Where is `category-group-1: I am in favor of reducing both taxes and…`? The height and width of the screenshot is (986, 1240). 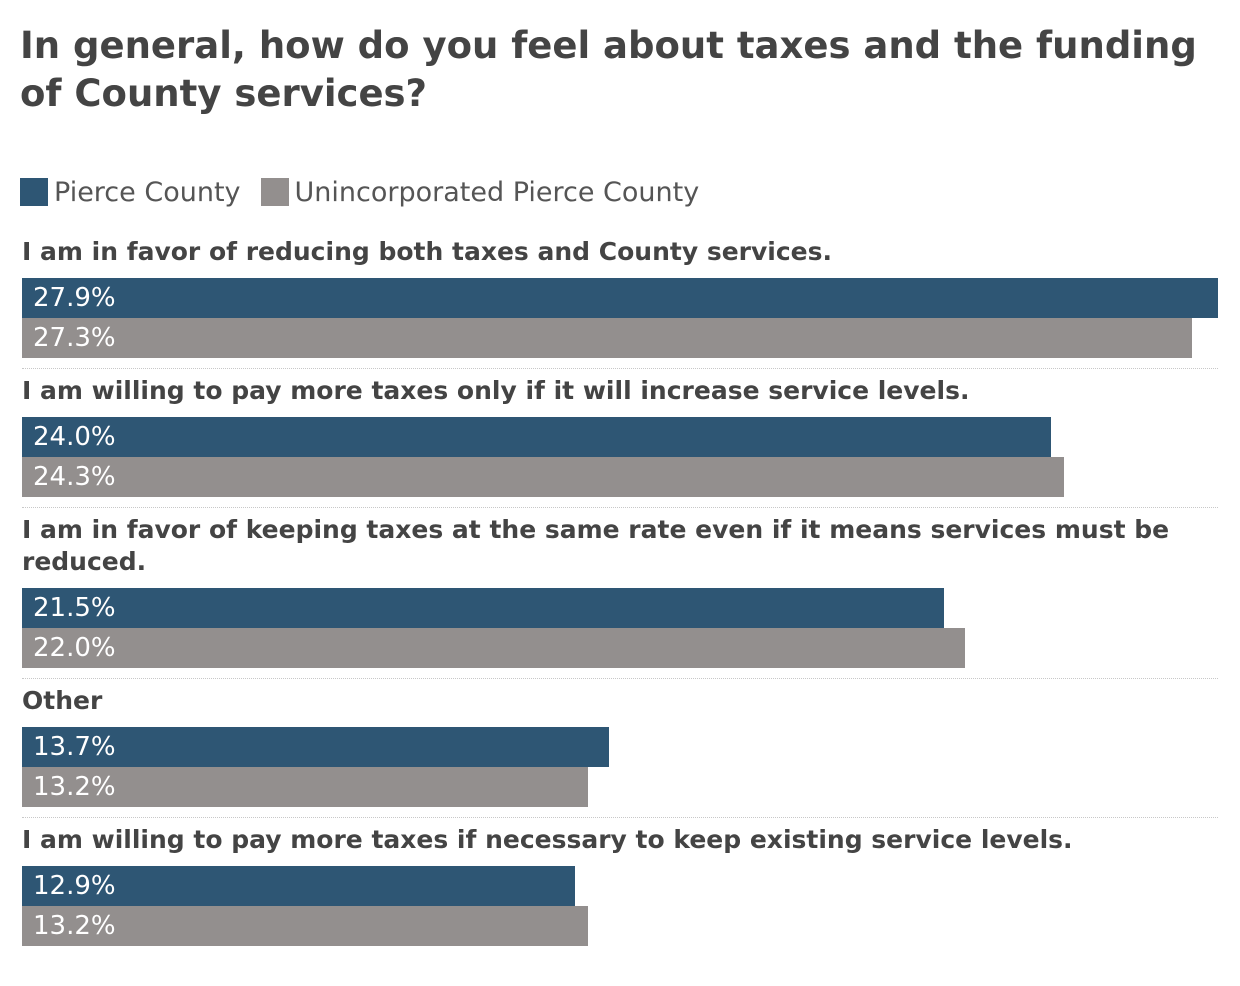
category-group-1: I am in favor of reducing both taxes and… is located at coordinates (620, 302).